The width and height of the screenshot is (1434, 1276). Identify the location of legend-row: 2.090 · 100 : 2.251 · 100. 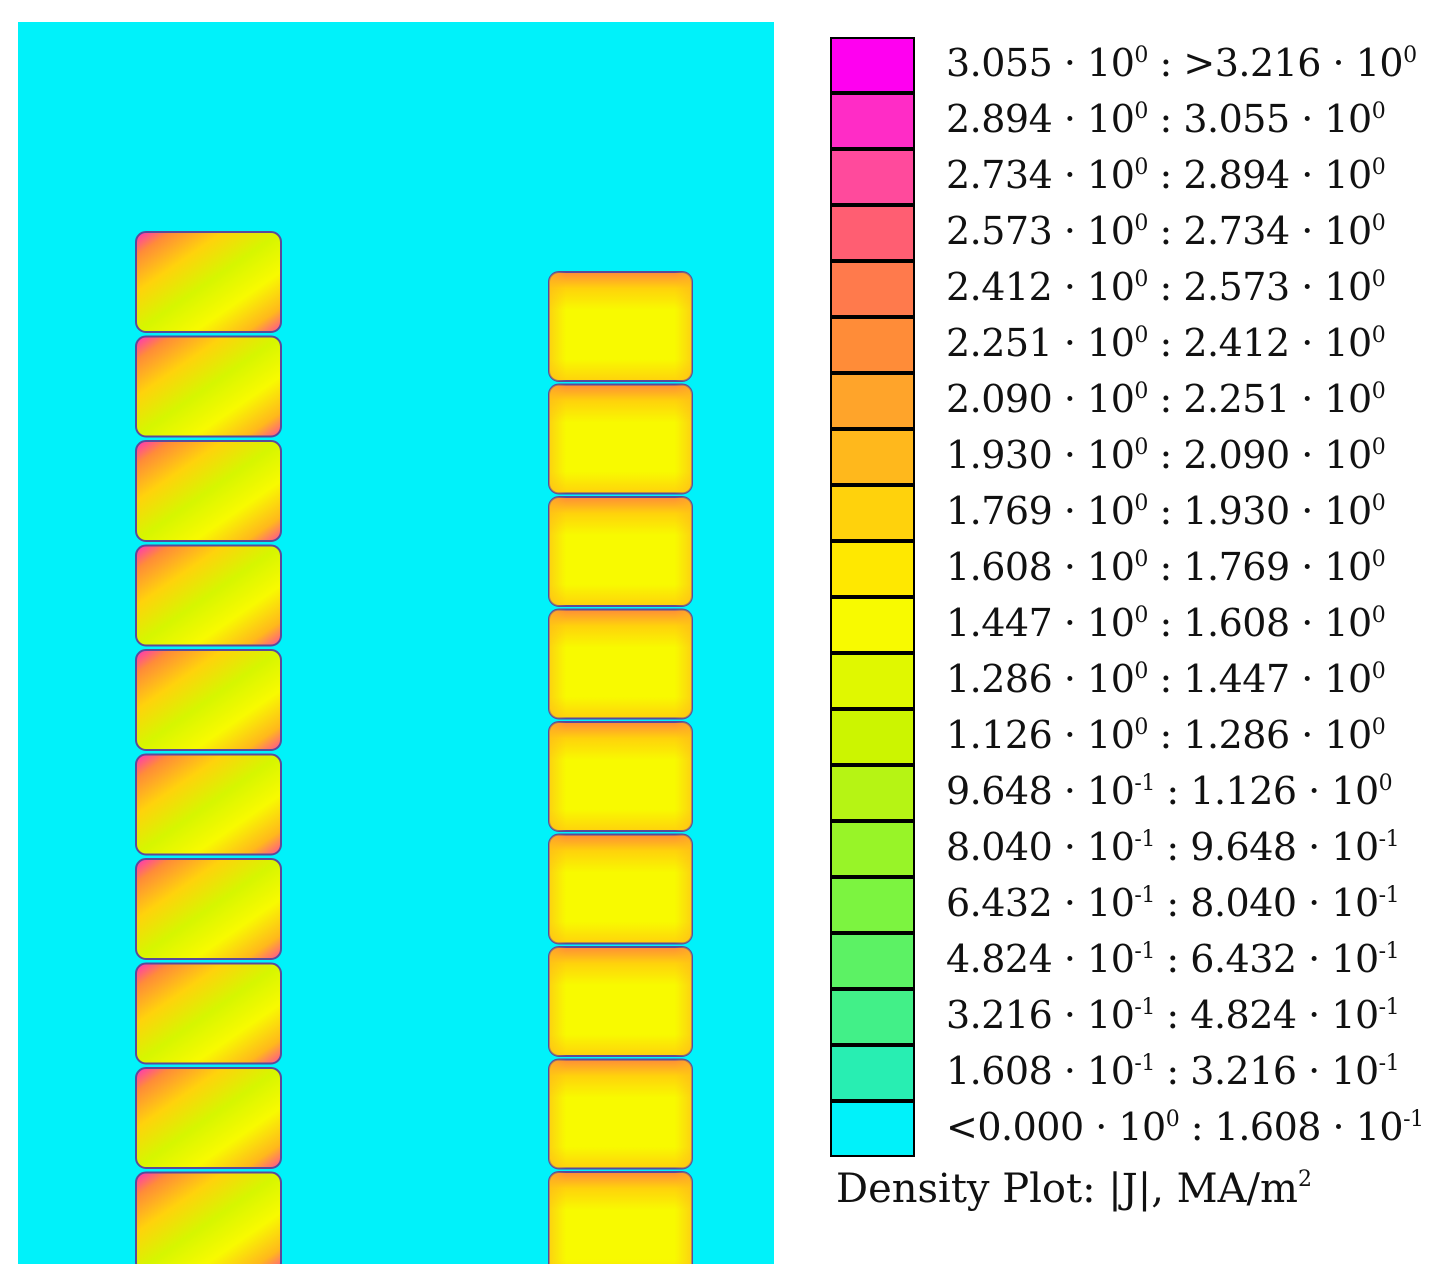
(1125, 401).